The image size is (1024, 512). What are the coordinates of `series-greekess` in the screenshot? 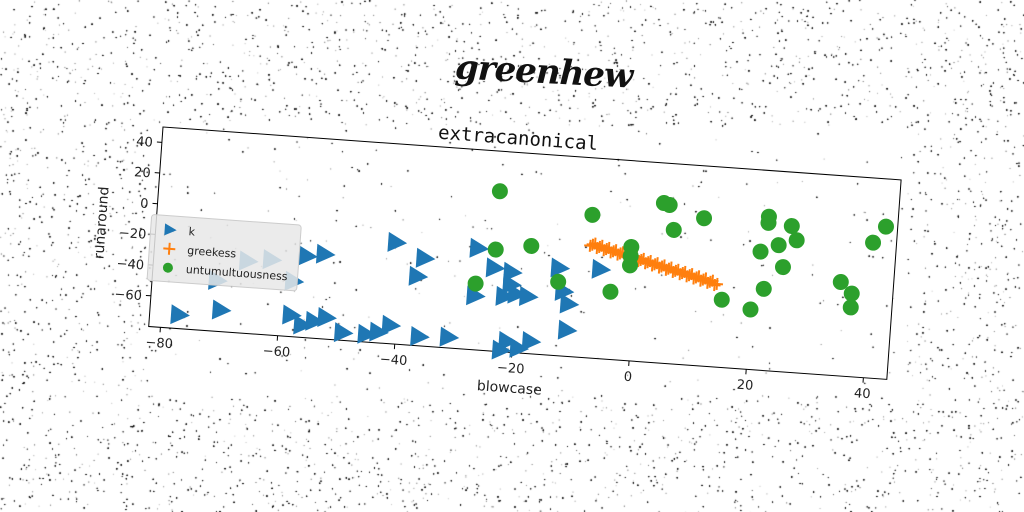 It's located at (654, 264).